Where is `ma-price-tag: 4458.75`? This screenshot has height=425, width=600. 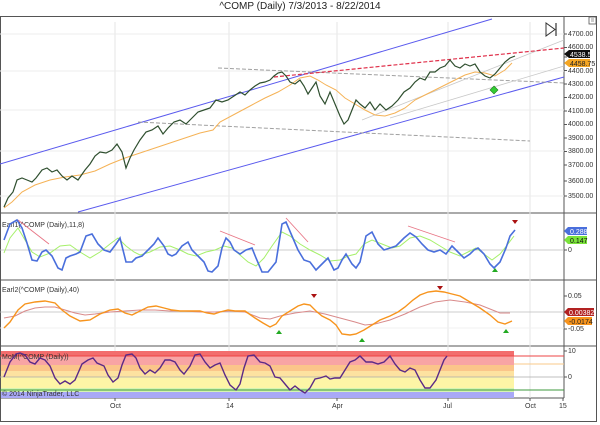 ma-price-tag: 4458.75 is located at coordinates (579, 63).